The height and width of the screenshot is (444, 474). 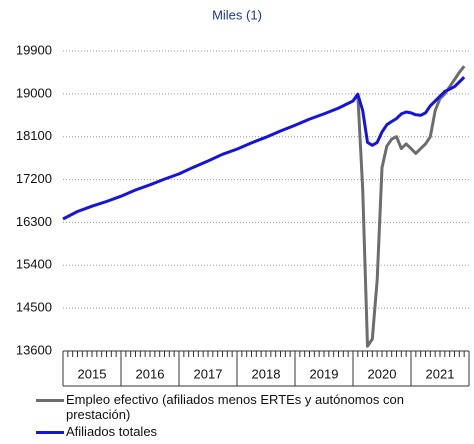 I want to click on y-tick-label: 14500, so click(x=34, y=307).